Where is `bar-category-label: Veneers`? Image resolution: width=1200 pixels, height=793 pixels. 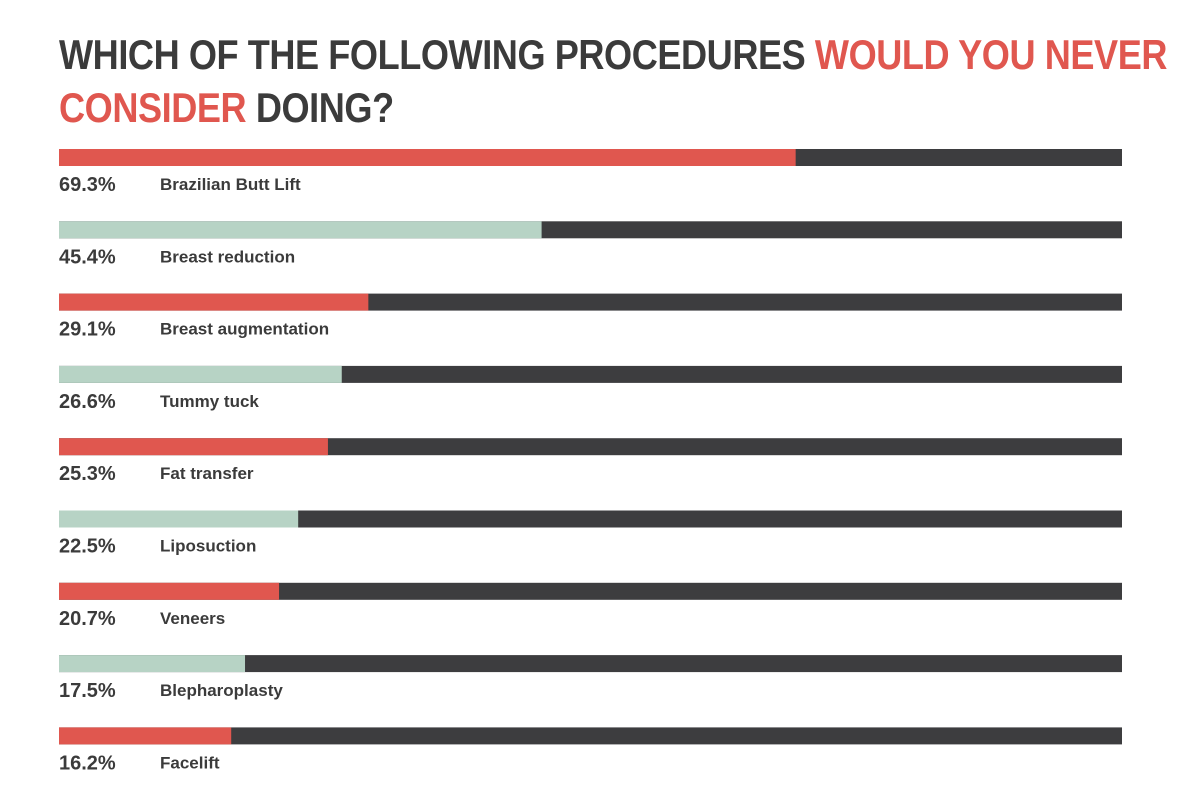
bar-category-label: Veneers is located at coordinates (192, 618).